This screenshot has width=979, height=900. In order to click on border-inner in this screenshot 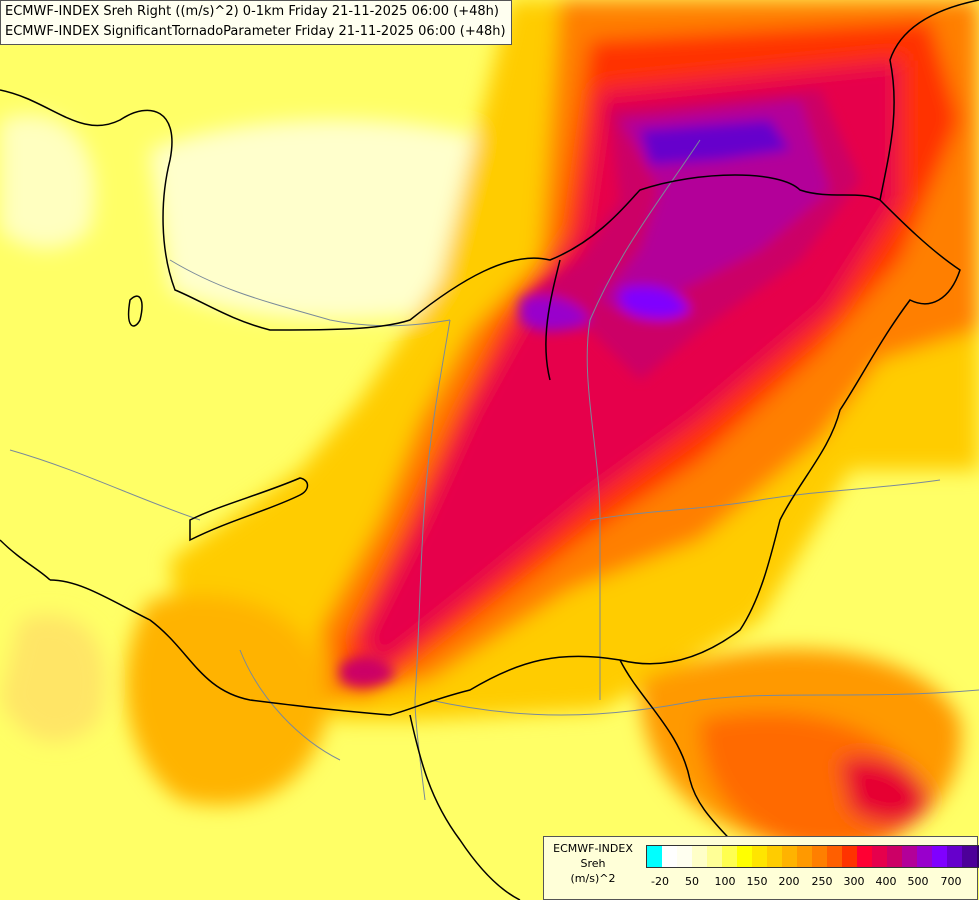, I will do `click(553, 320)`.